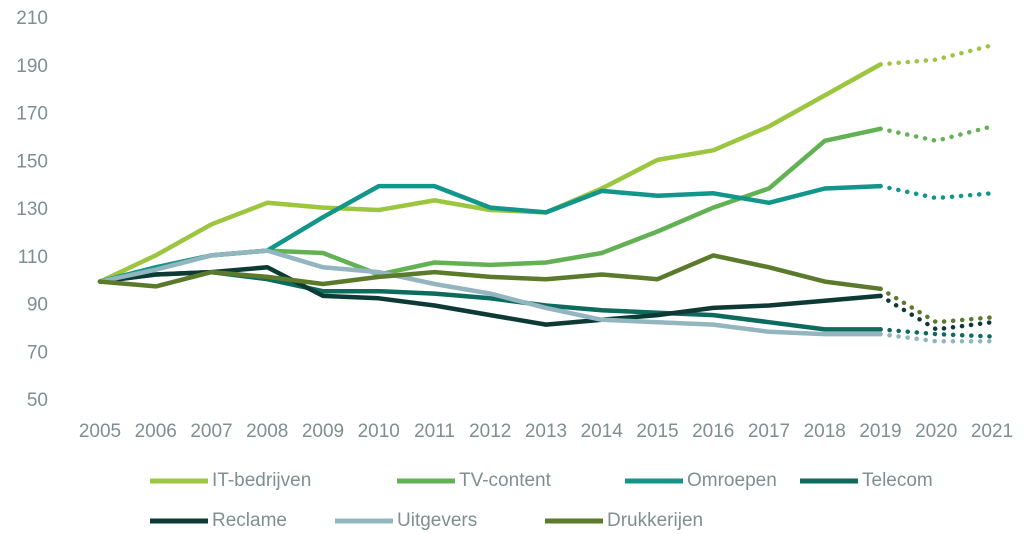 The image size is (1029, 534). What do you see at coordinates (657, 431) in the screenshot?
I see `x-tick-label: 2015` at bounding box center [657, 431].